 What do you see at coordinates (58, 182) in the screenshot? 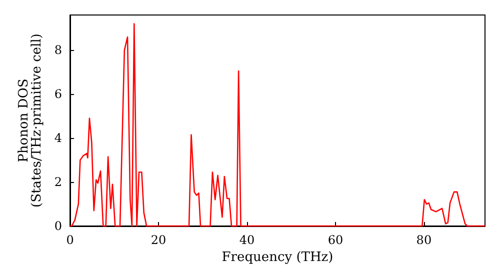
I see `y-tick-label: 2` at bounding box center [58, 182].